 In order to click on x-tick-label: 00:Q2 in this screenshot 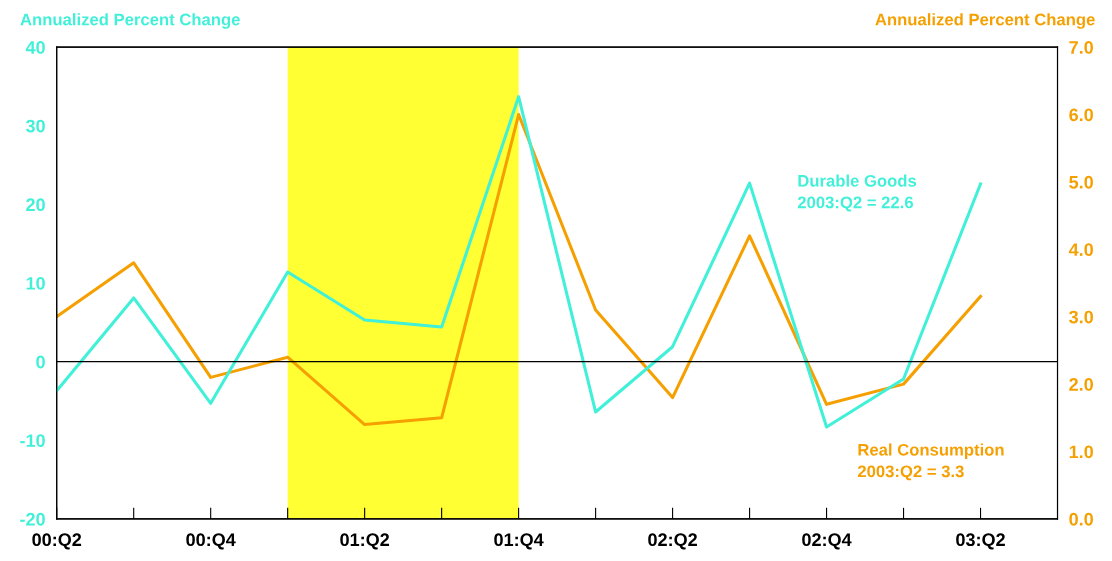, I will do `click(57, 541)`.